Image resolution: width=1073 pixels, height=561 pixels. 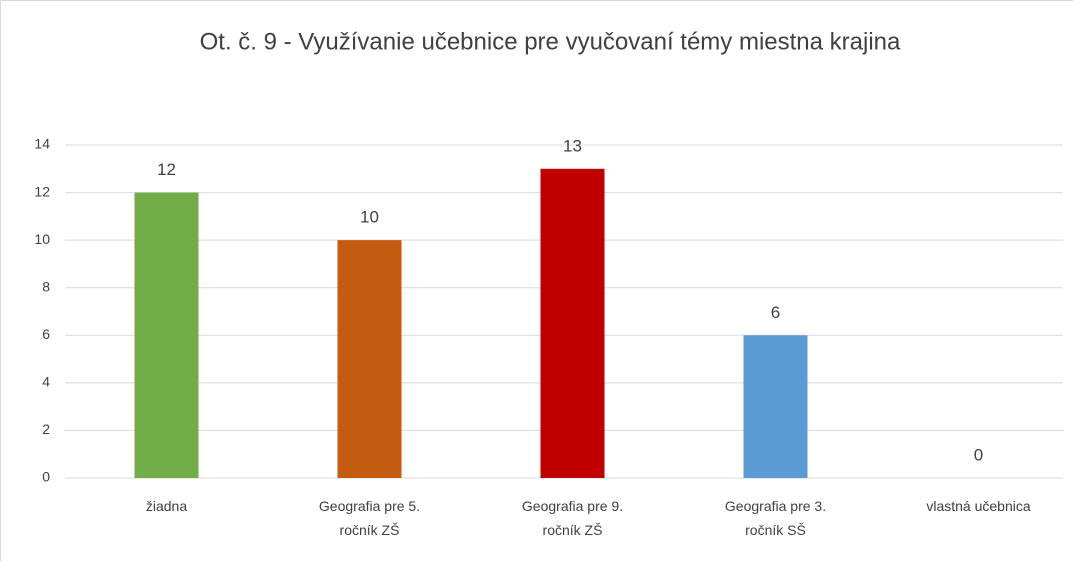 What do you see at coordinates (46, 477) in the screenshot?
I see `y-tick-label: 0` at bounding box center [46, 477].